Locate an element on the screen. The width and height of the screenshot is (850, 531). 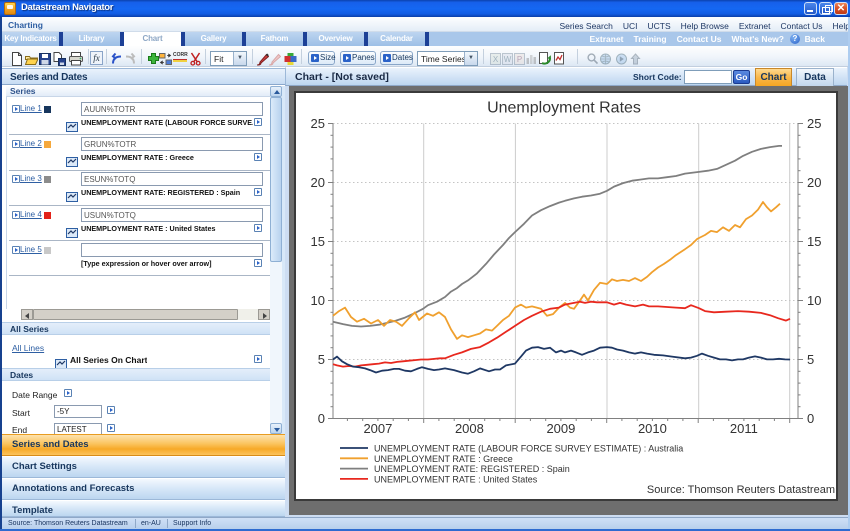
svg-text: UNEMPLOYMENT RATE : Greece is located at coordinates (443, 459).